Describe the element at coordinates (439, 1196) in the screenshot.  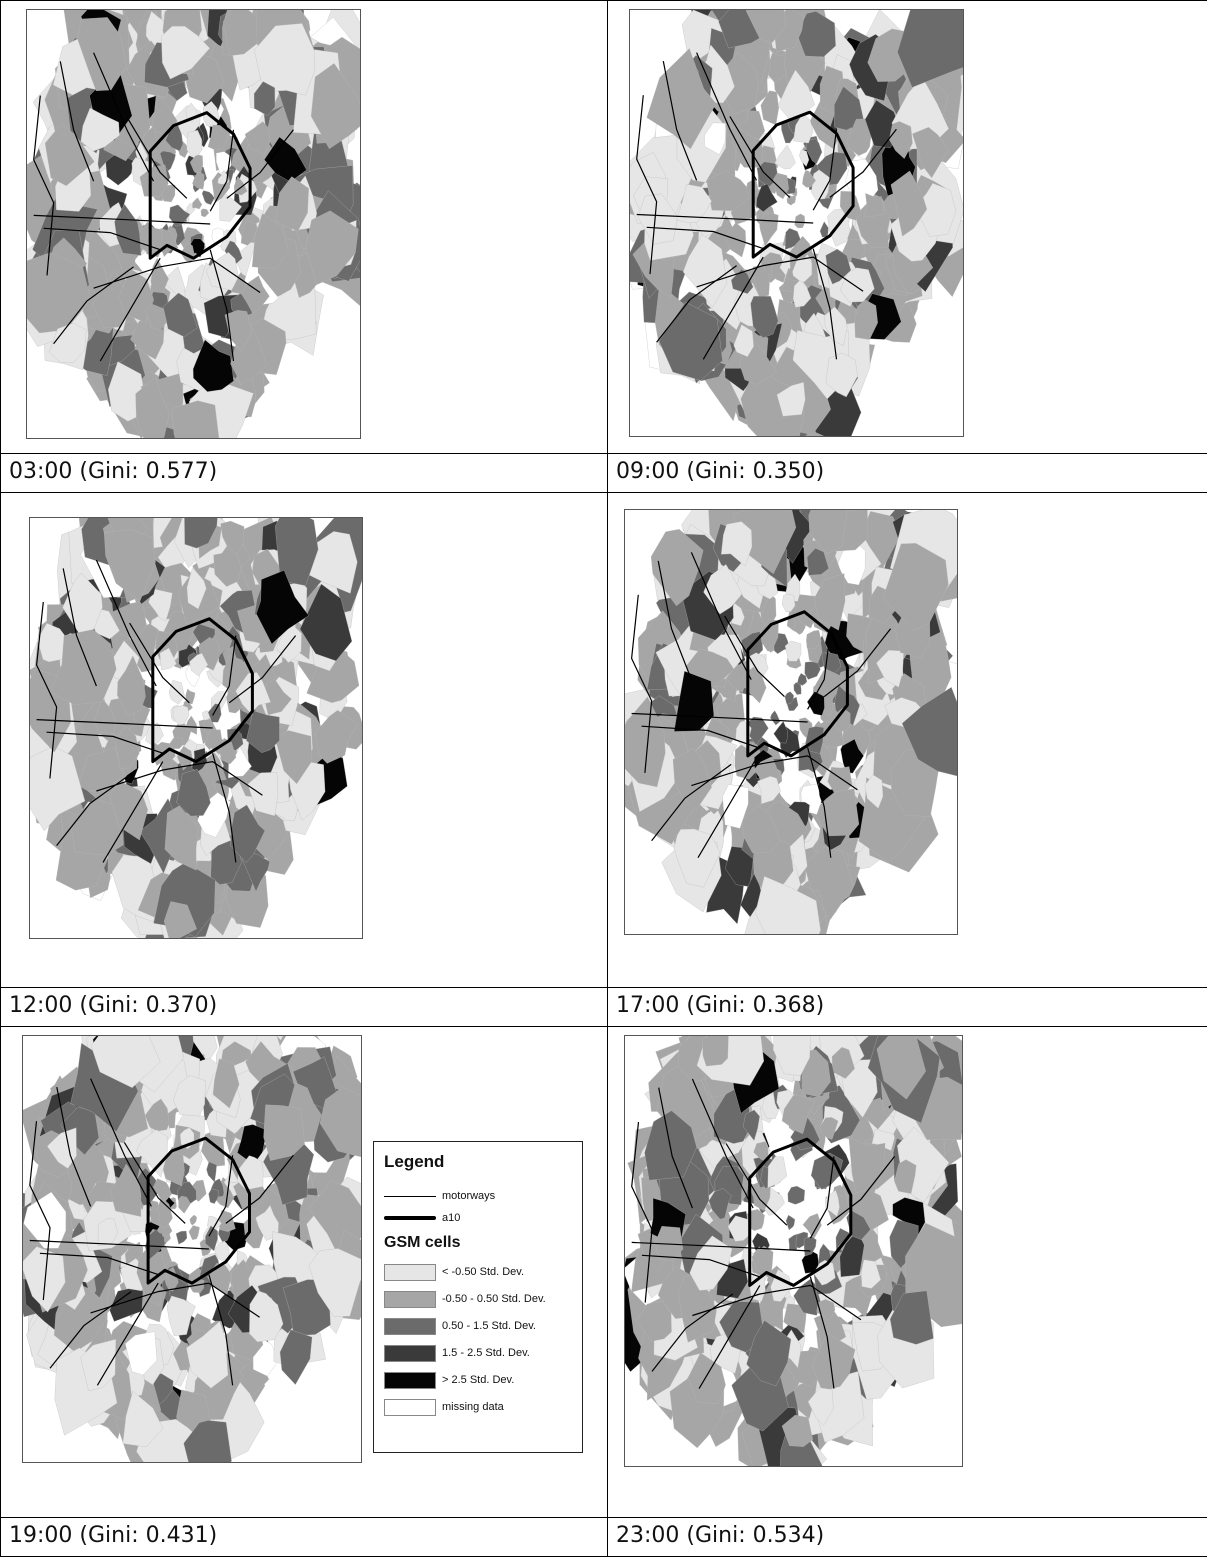
I see `legend-motorways: motorways` at that location.